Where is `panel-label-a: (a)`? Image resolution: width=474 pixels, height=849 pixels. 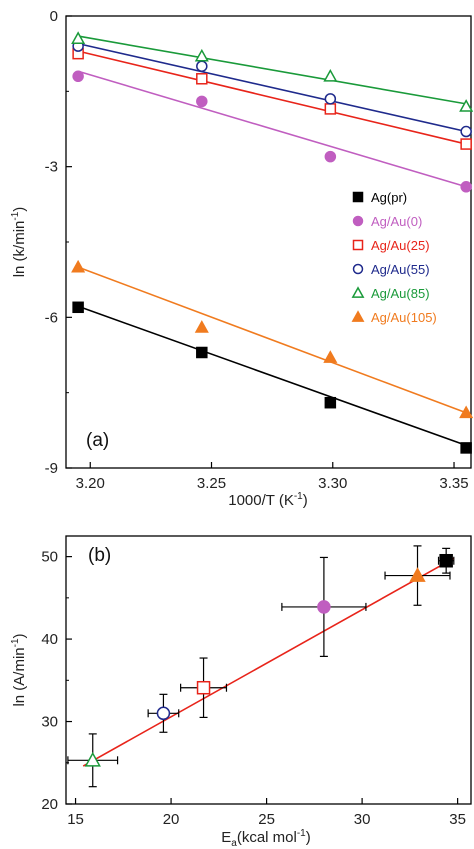 panel-label-a: (a) is located at coordinates (97, 440).